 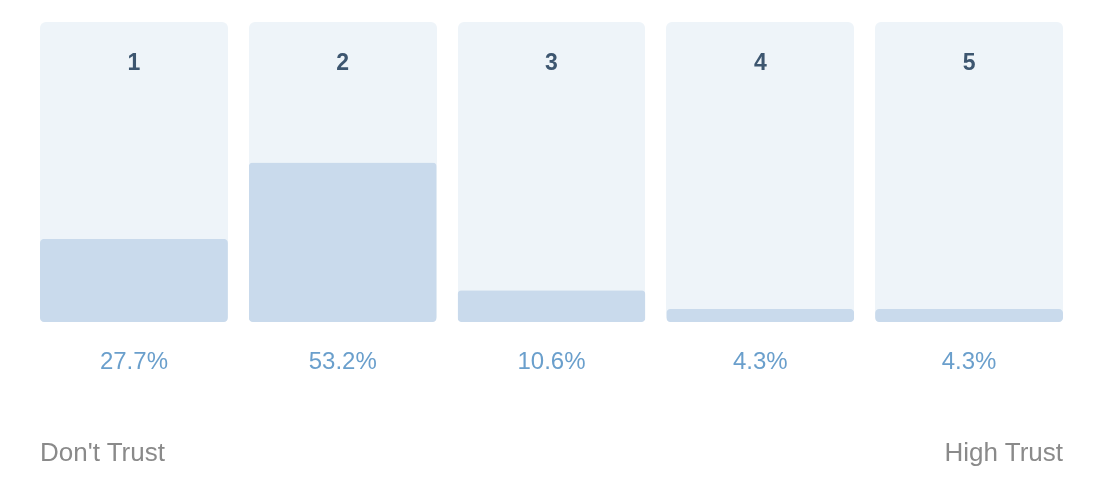 What do you see at coordinates (343, 61) in the screenshot?
I see `x-tick-label: 2` at bounding box center [343, 61].